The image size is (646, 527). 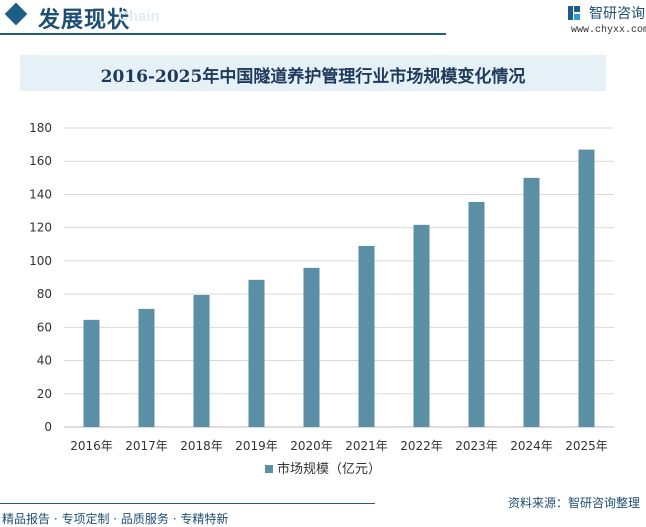 What do you see at coordinates (313, 77) in the screenshot?
I see `chart-title: 2016-2025年中国隧道养护管理行业市场规模变化情况` at bounding box center [313, 77].